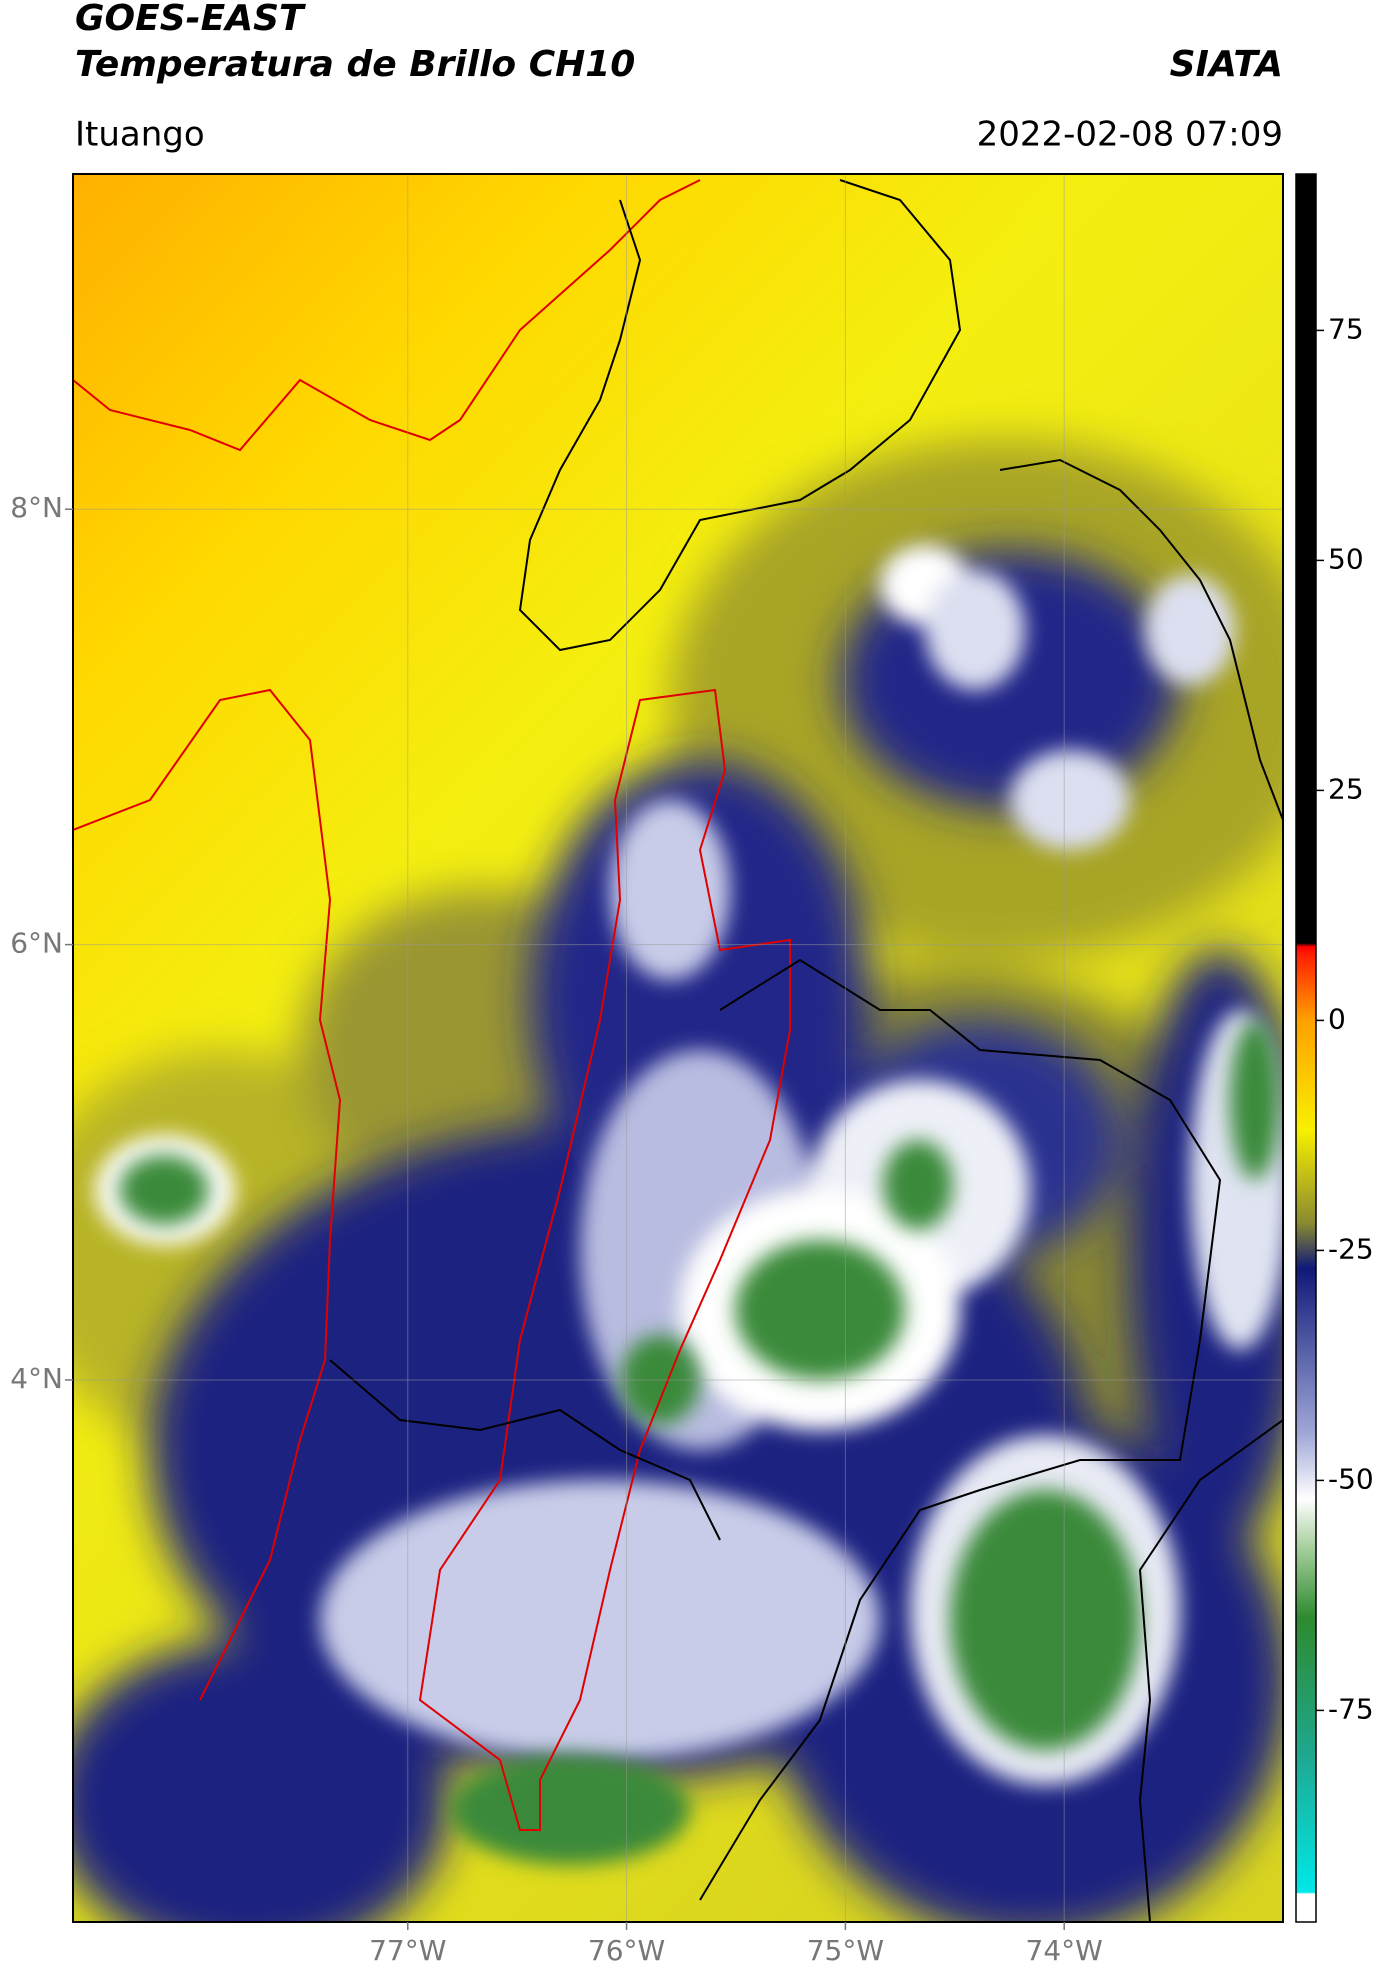  I want to click on title: GOES-EAST, so click(190, 19).